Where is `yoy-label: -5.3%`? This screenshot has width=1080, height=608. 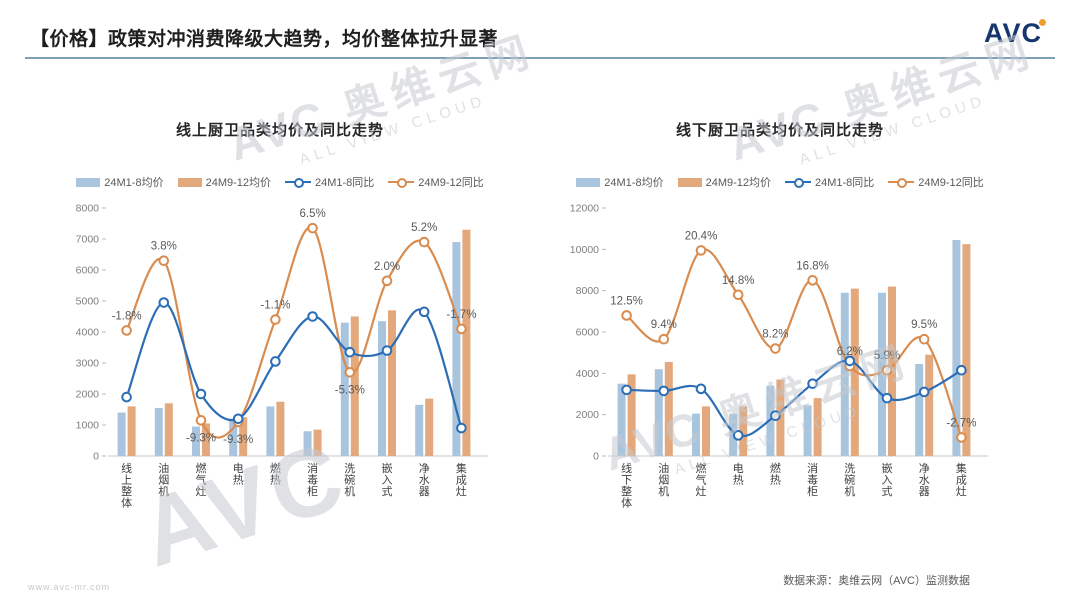
yoy-label: -5.3% is located at coordinates (350, 390).